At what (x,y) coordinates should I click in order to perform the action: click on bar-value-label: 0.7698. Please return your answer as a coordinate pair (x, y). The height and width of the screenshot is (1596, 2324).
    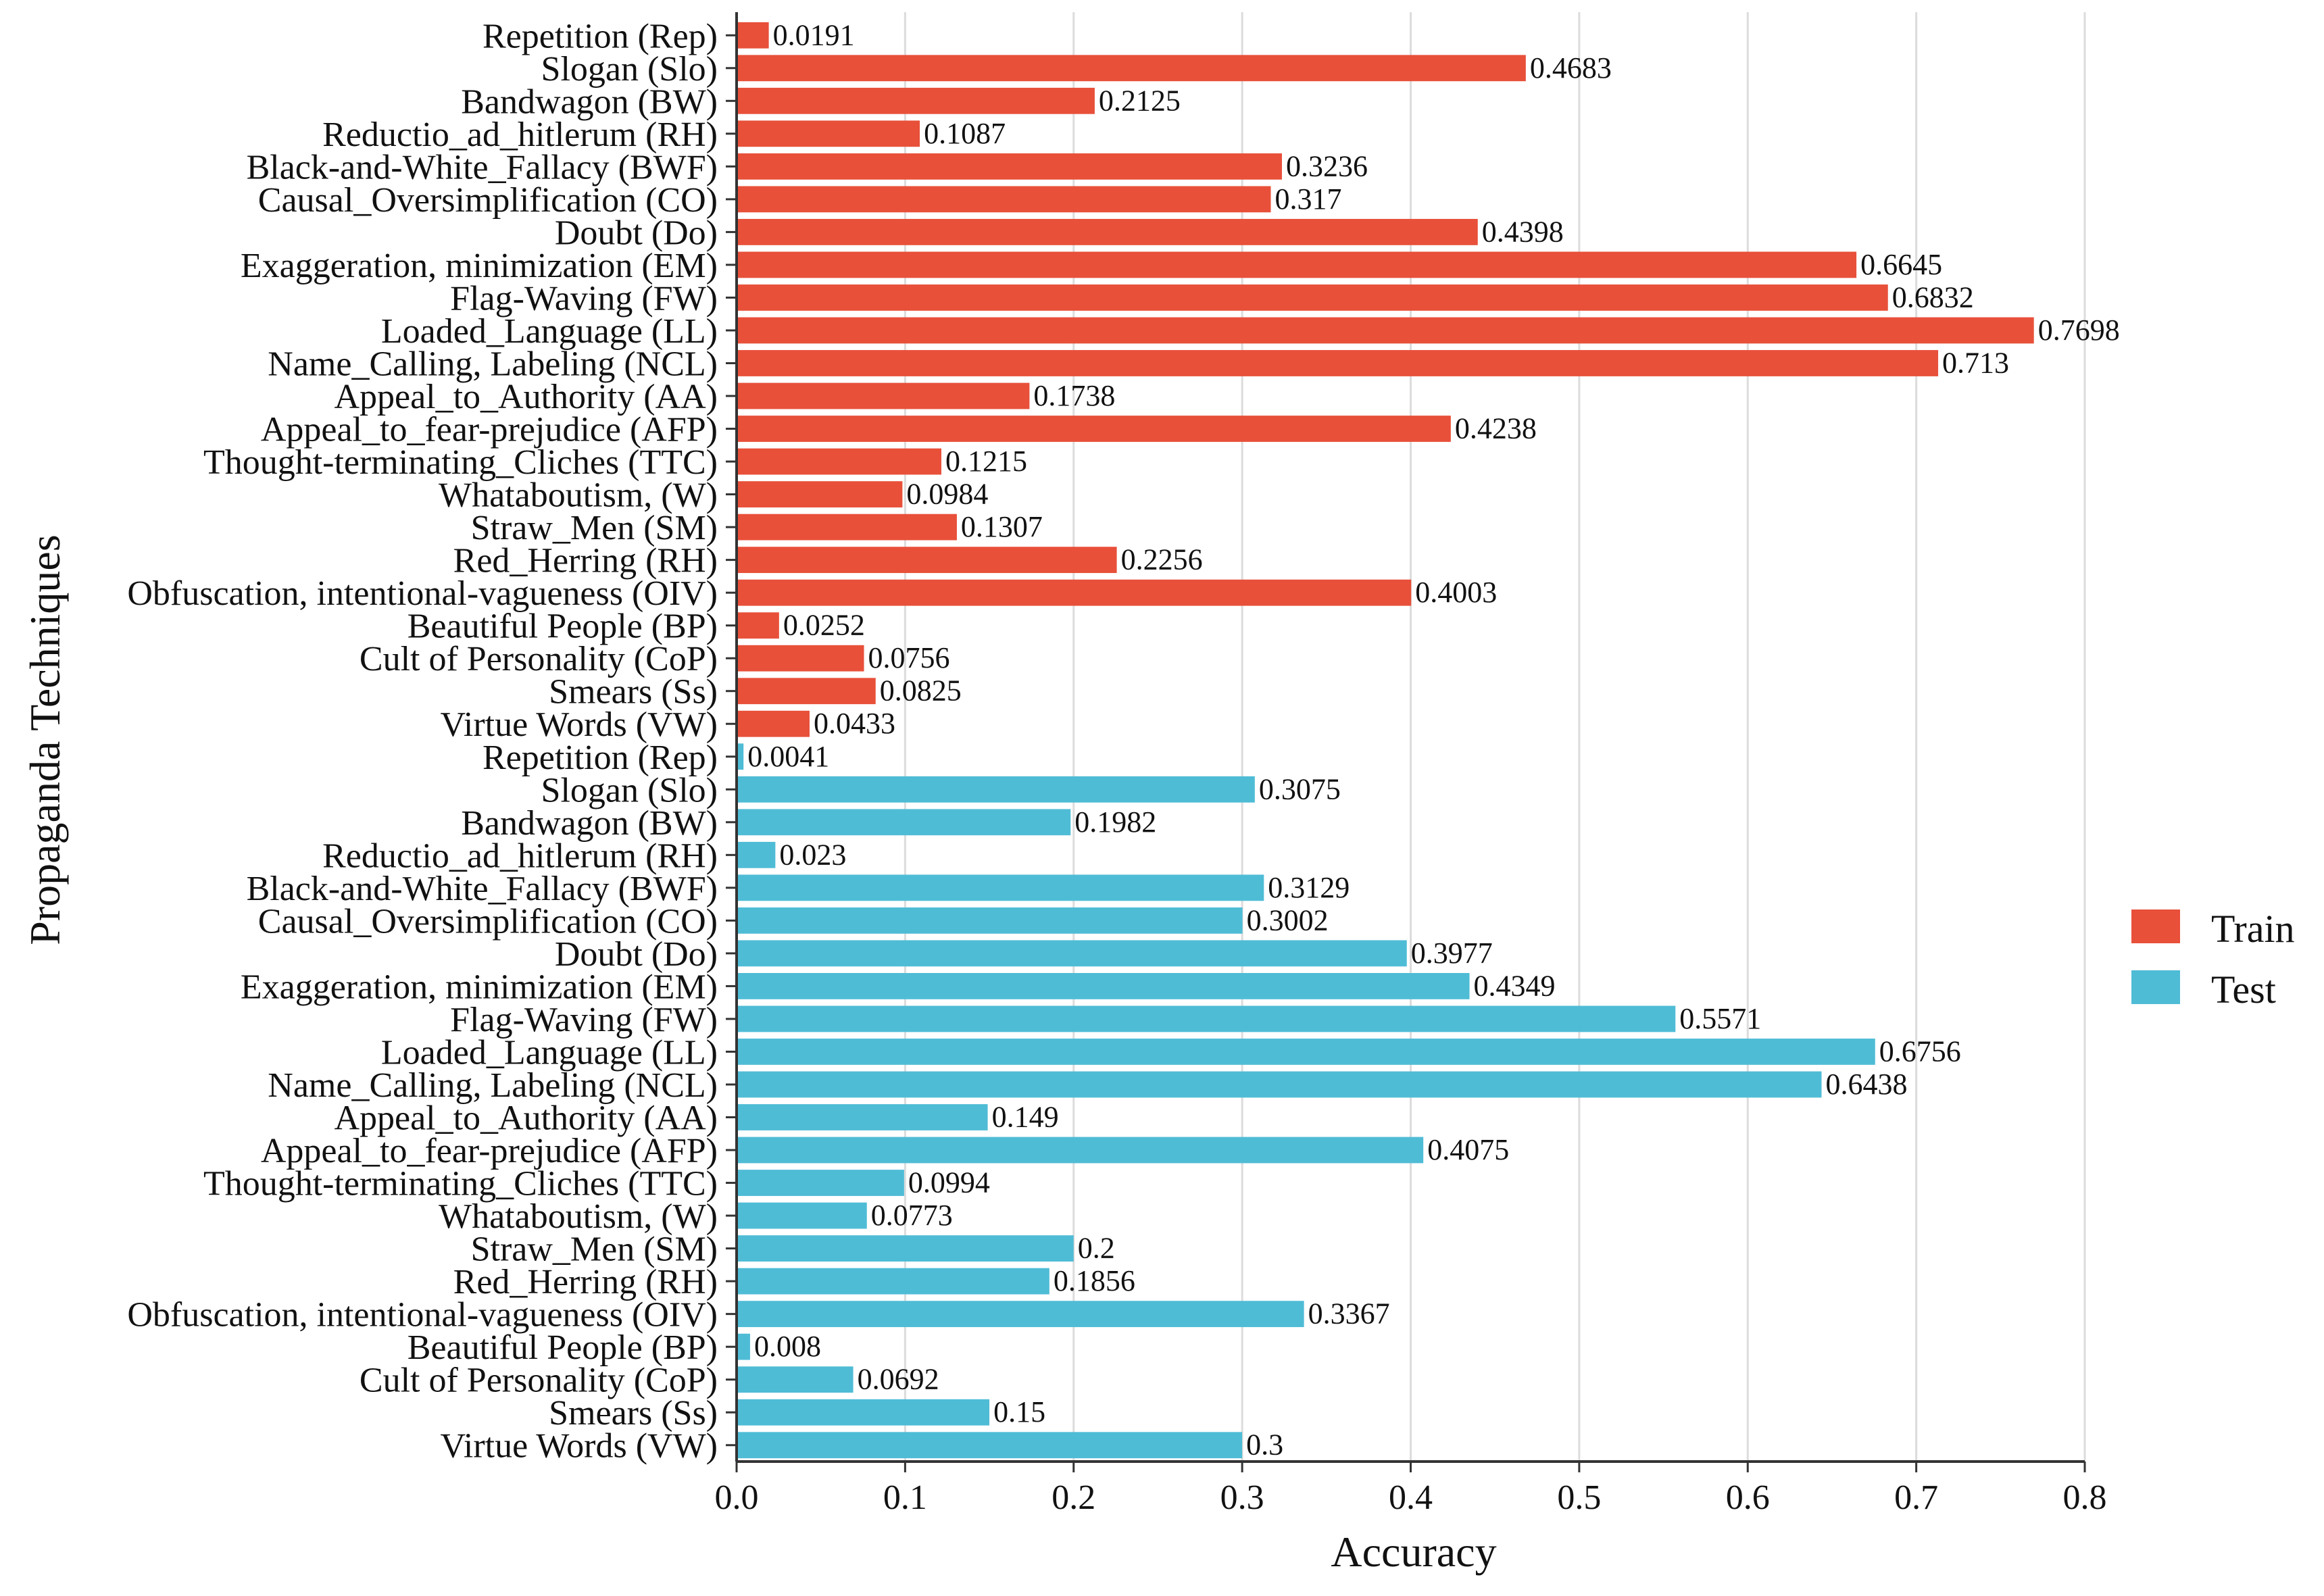
    Looking at the image, I should click on (2079, 331).